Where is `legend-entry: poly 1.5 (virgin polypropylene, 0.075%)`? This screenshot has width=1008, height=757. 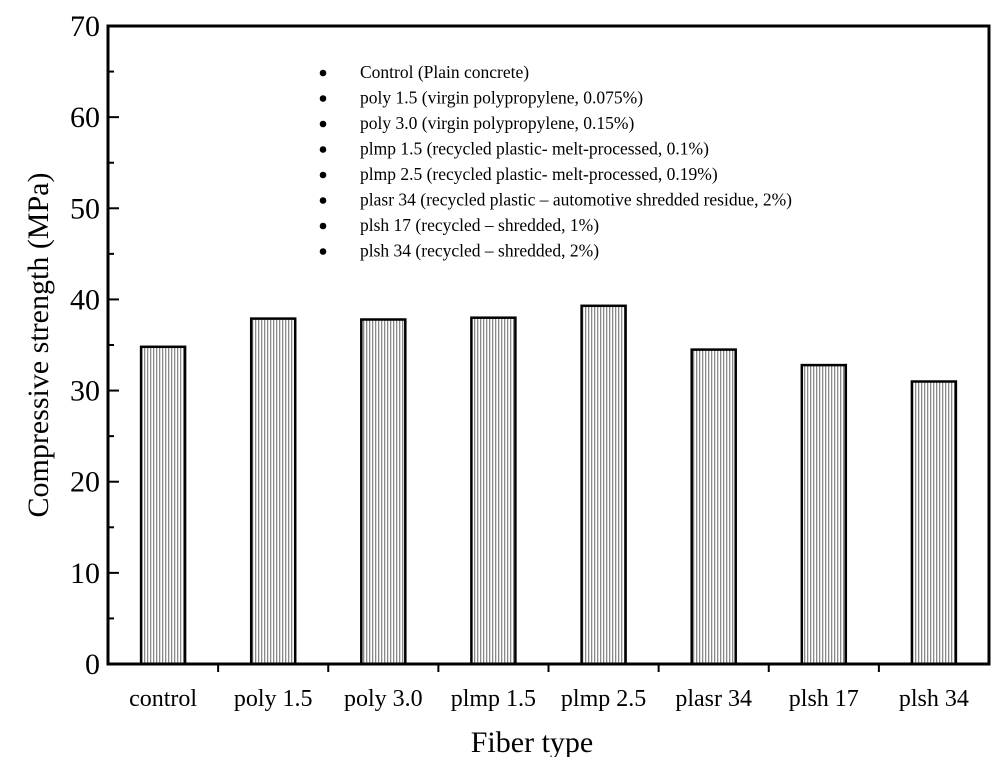 legend-entry: poly 1.5 (virgin polypropylene, 0.075%) is located at coordinates (501, 98).